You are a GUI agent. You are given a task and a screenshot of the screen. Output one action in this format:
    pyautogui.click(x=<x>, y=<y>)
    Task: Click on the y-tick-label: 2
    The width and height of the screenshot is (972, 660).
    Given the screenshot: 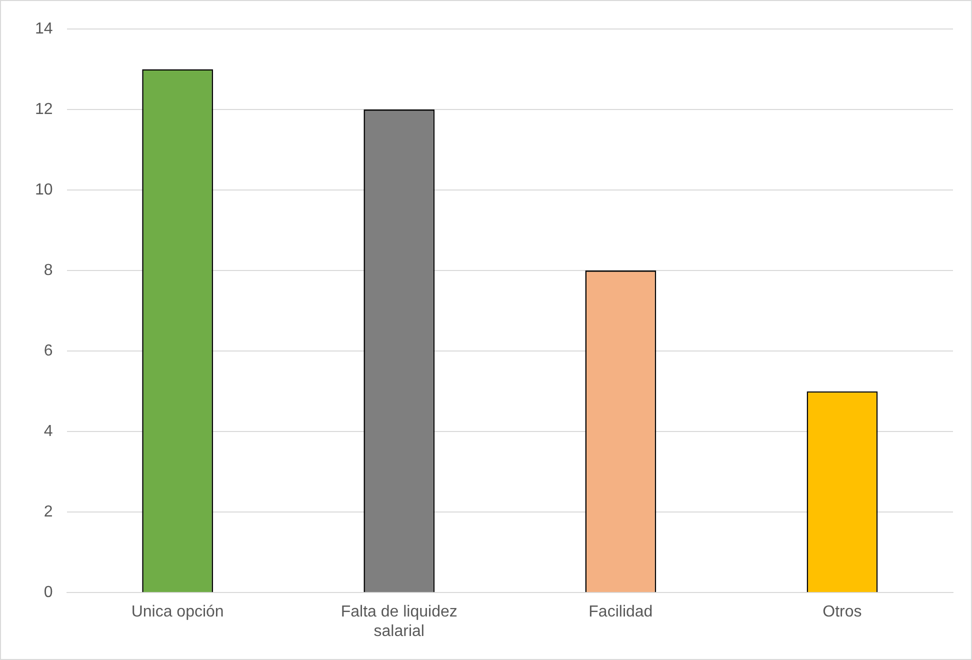 What is the action you would take?
    pyautogui.click(x=48, y=511)
    